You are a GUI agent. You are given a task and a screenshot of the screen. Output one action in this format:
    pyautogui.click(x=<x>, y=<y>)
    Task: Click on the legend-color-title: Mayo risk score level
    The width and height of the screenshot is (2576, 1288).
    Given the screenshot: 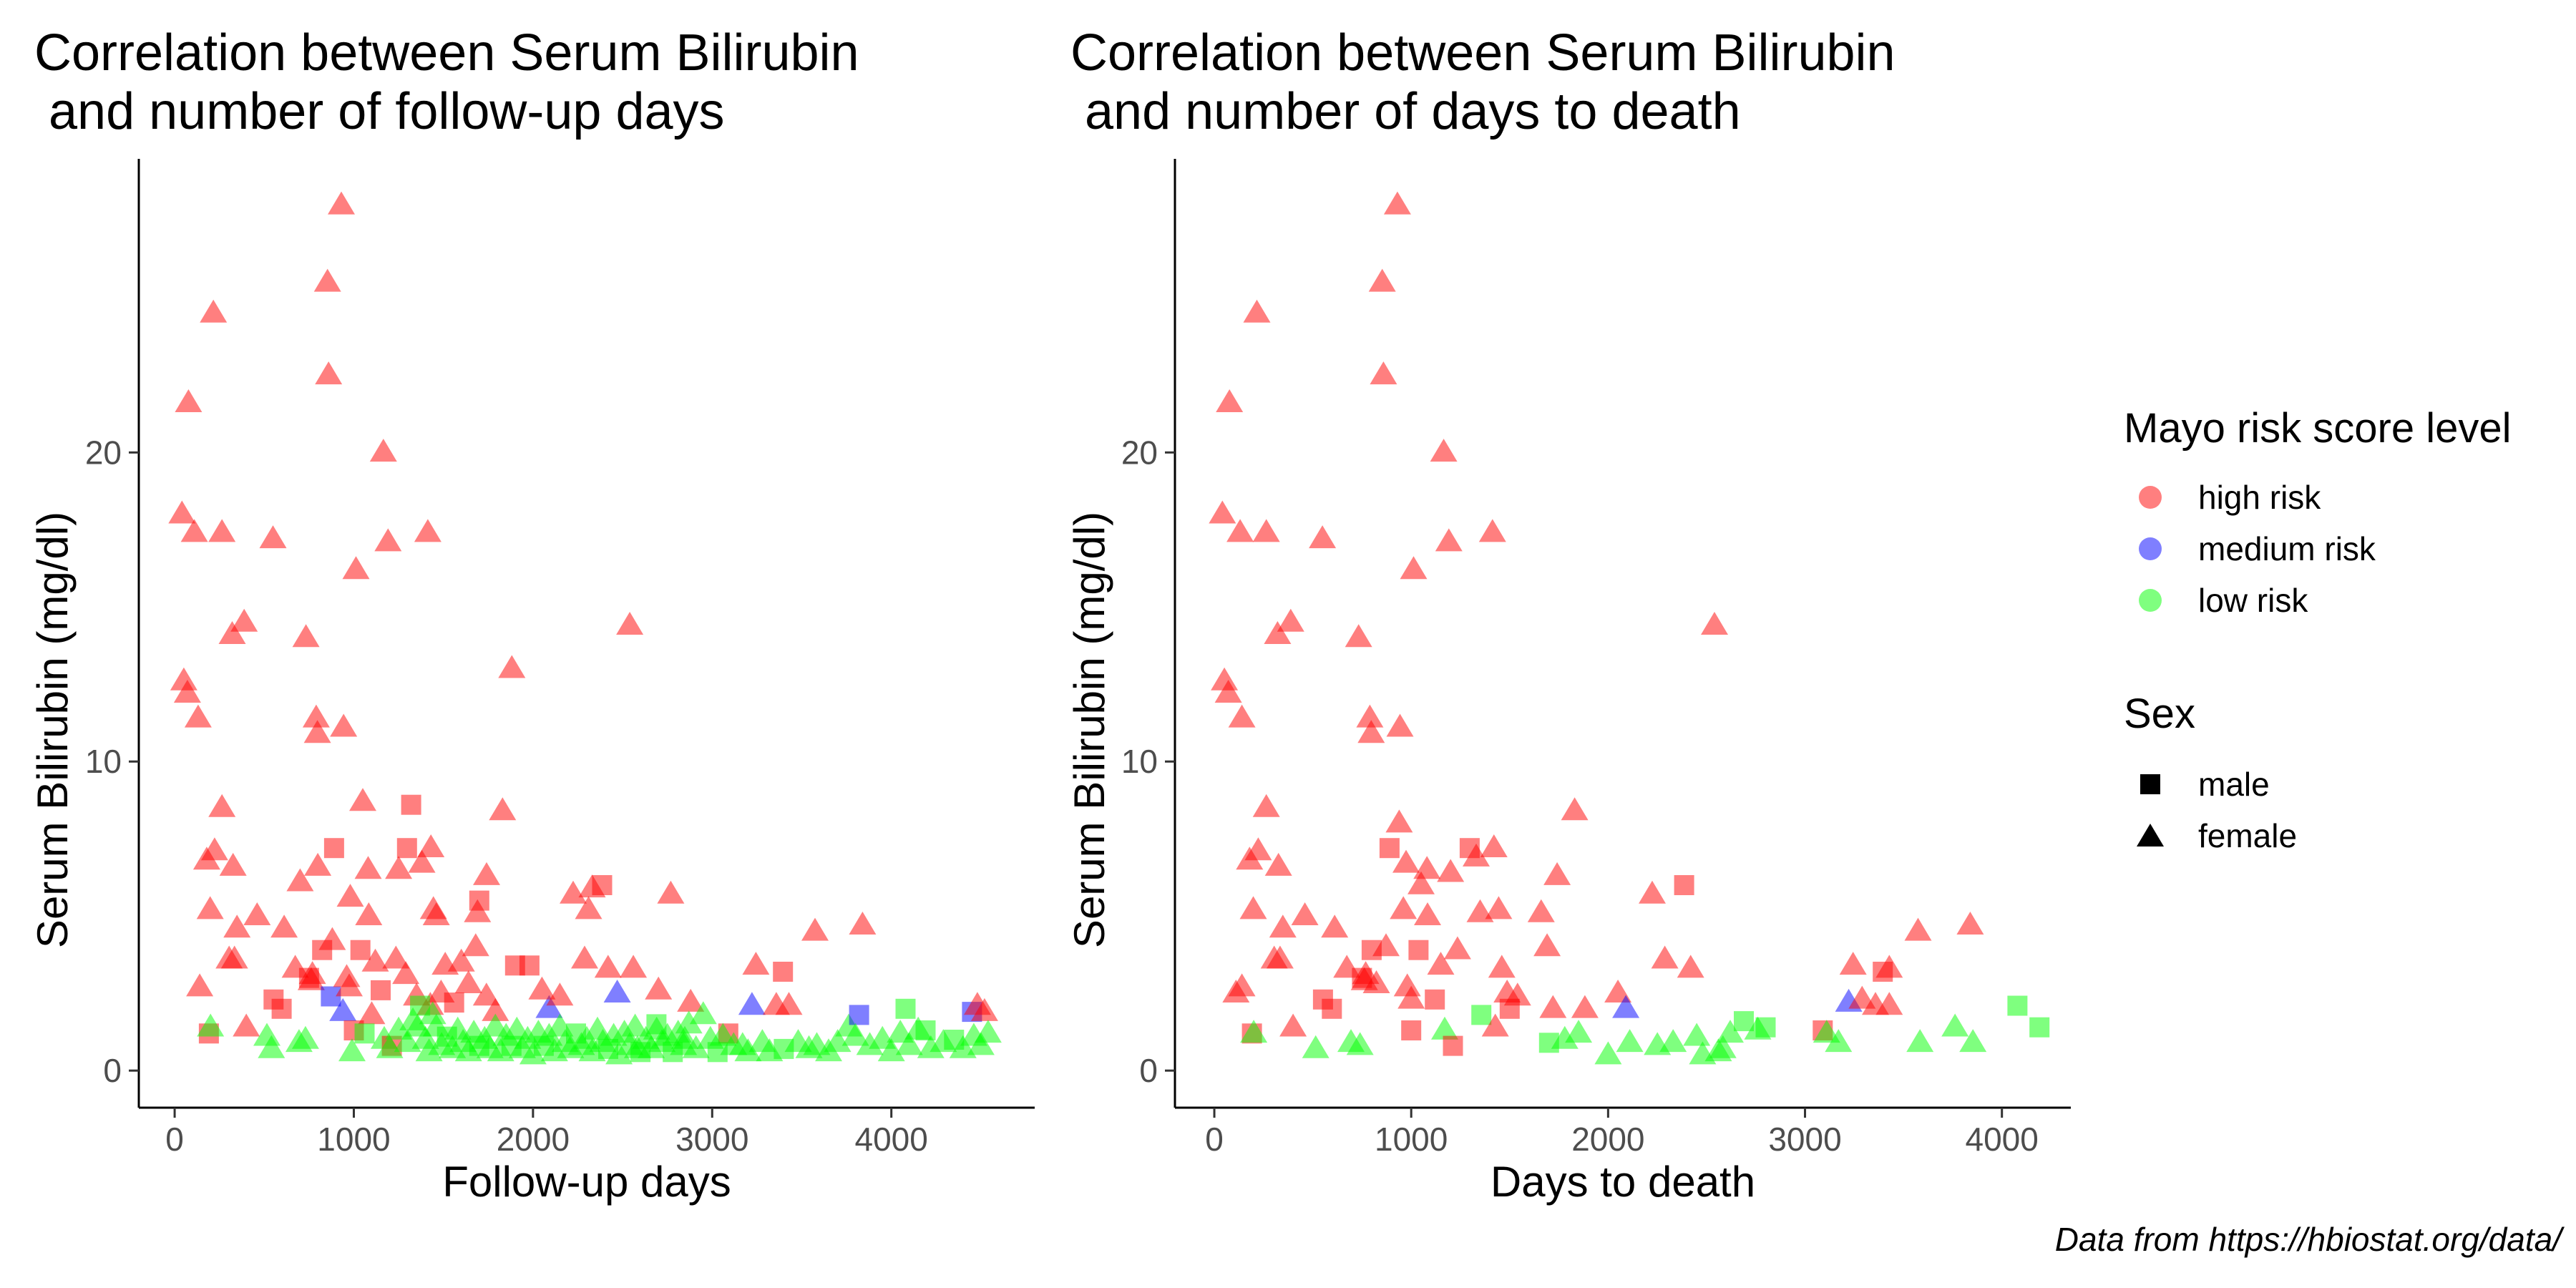 What is the action you would take?
    pyautogui.click(x=2317, y=428)
    